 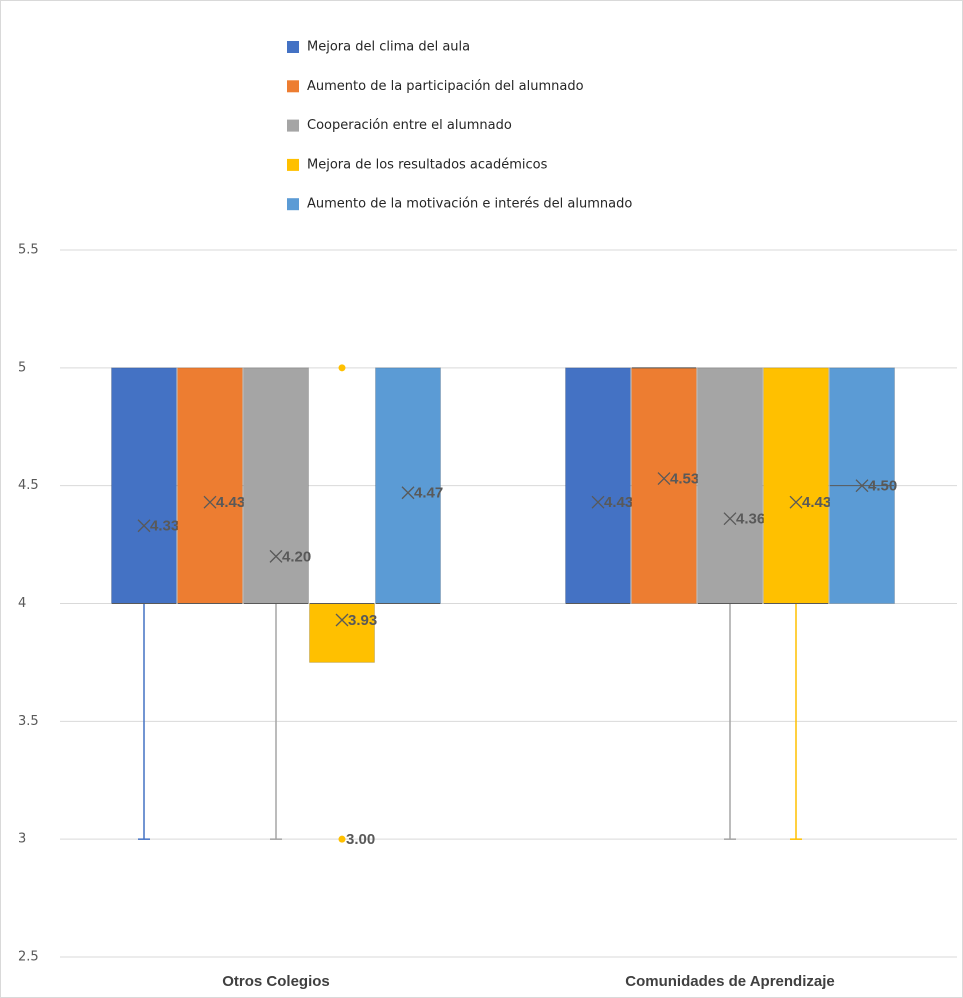 What do you see at coordinates (296, 556) in the screenshot?
I see `mean-label: 4.20` at bounding box center [296, 556].